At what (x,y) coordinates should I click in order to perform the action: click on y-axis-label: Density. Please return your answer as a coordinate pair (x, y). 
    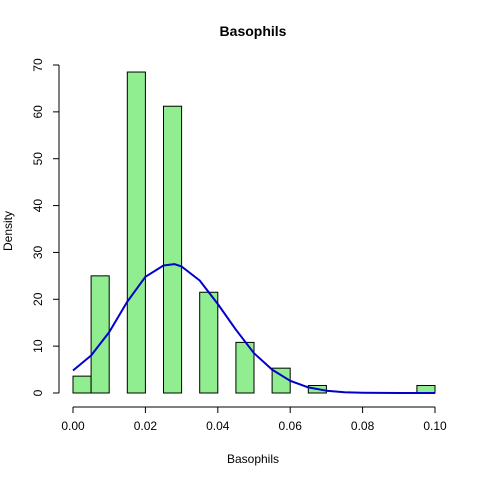
    Looking at the image, I should click on (8, 231).